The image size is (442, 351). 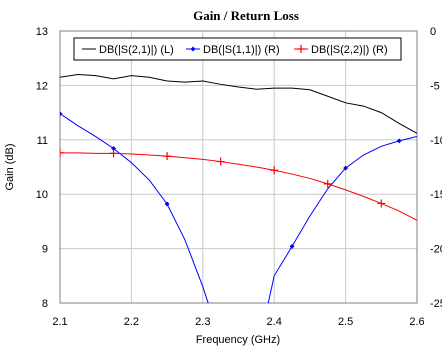 I want to click on x-tick-label: 2.1, so click(x=59, y=322).